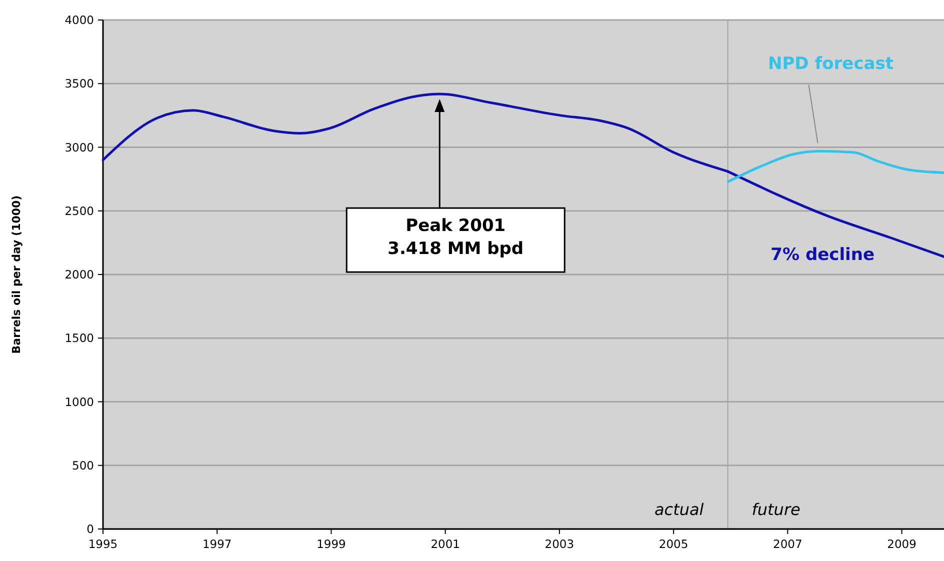  I want to click on x-tick-label: 1995, so click(103, 544).